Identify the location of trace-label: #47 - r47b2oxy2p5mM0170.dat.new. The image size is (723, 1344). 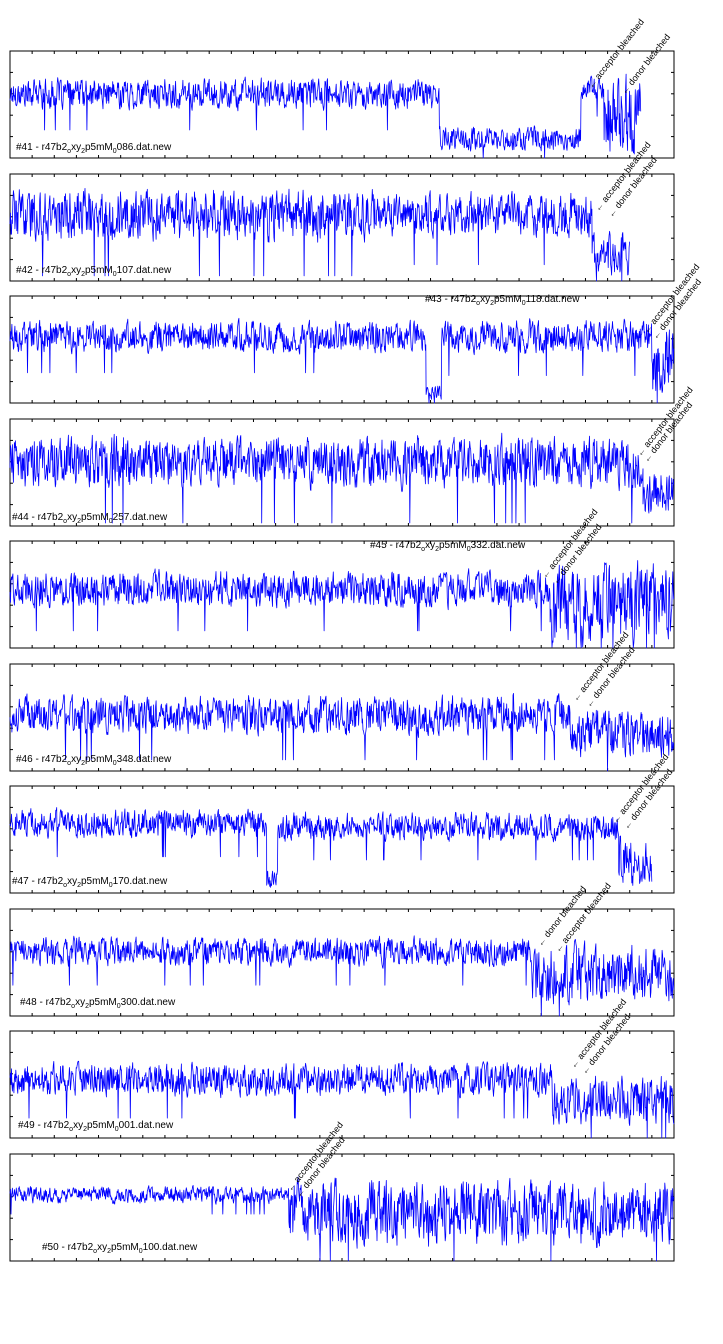
(90, 882).